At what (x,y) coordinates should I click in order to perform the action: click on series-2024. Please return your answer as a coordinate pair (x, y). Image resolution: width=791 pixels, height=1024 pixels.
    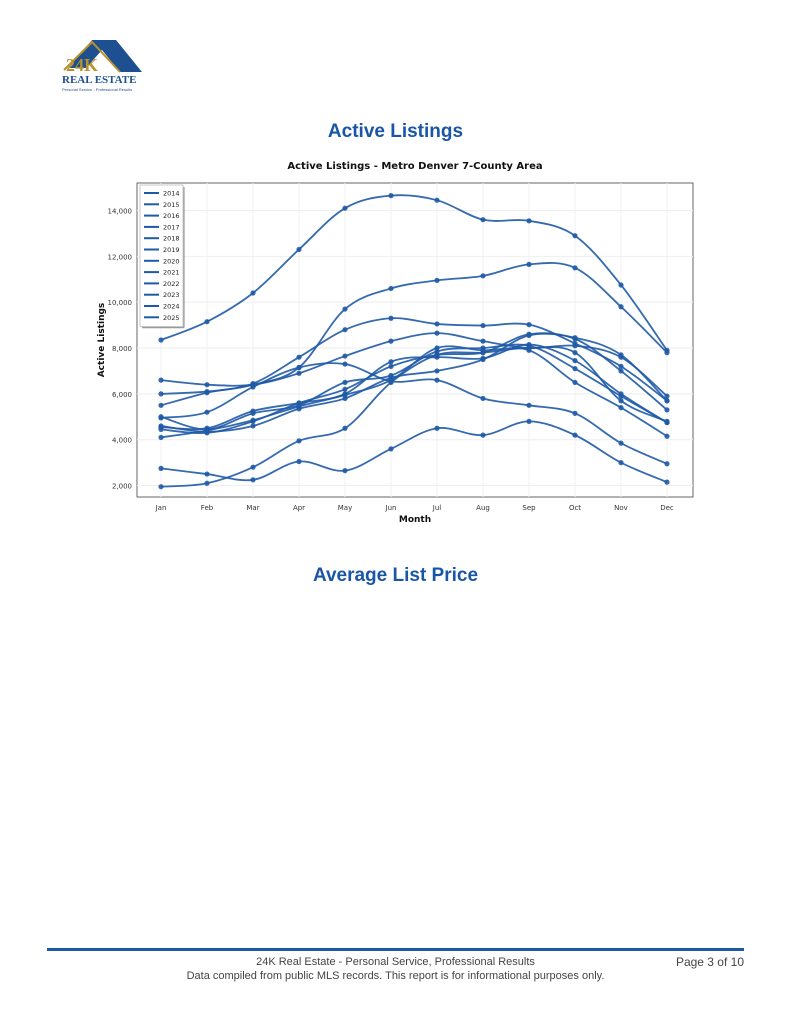
    Looking at the image, I should click on (414, 329).